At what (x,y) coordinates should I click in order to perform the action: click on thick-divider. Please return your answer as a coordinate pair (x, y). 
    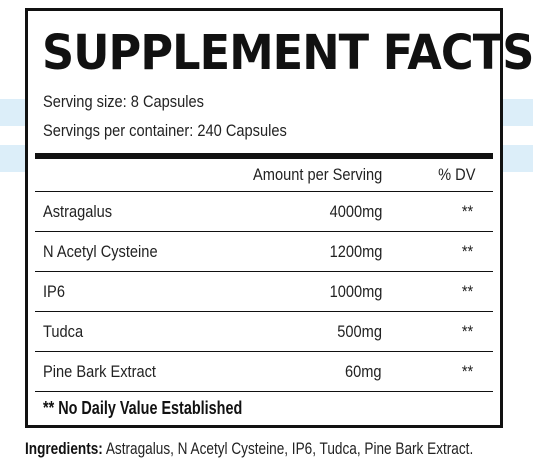
    Looking at the image, I should click on (264, 156).